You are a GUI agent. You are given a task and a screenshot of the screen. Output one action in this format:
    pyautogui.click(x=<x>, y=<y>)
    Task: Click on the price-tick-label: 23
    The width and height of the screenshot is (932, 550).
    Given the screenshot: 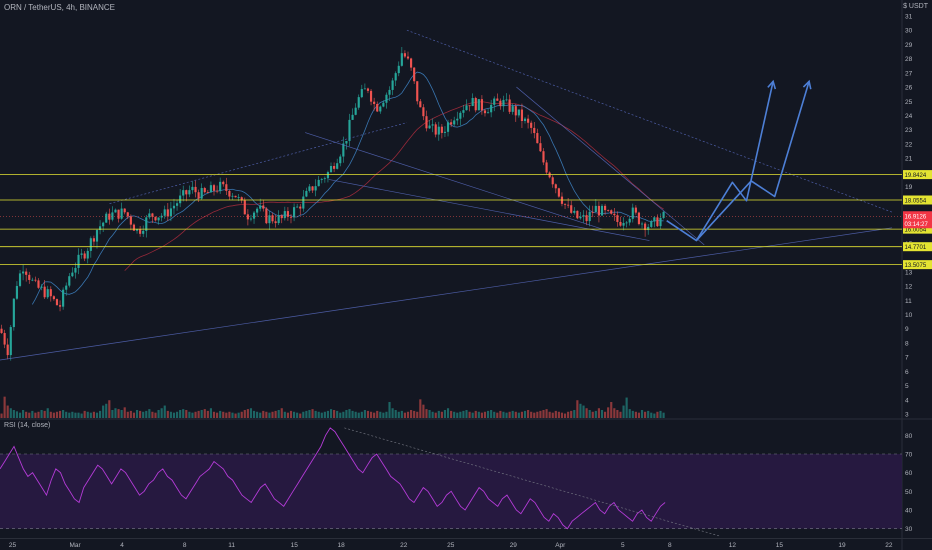 What is the action you would take?
    pyautogui.click(x=909, y=130)
    